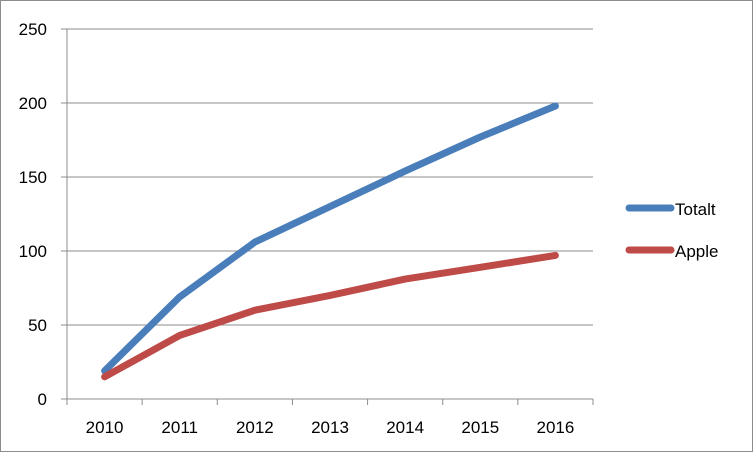  What do you see at coordinates (696, 251) in the screenshot?
I see `legend-label-apple: Apple` at bounding box center [696, 251].